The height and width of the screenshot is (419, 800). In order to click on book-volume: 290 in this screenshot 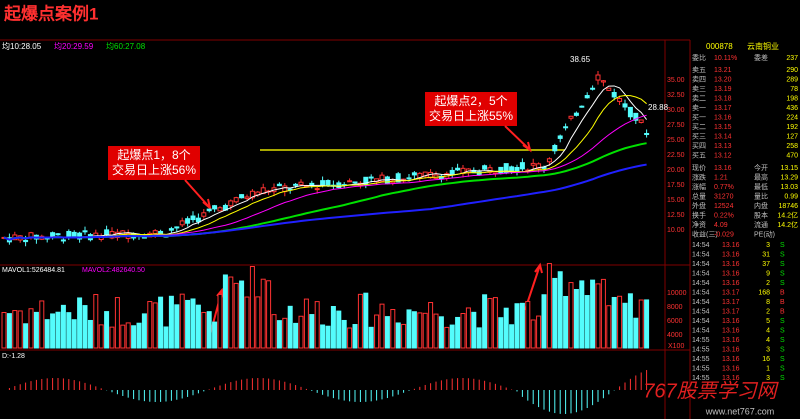, I will do `click(792, 70)`.